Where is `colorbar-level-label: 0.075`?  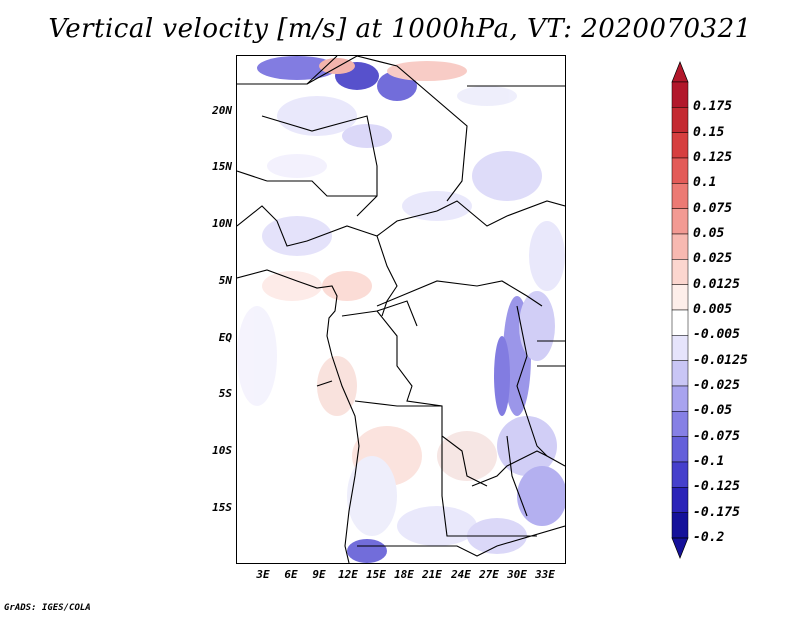
colorbar-level-label: 0.075 is located at coordinates (713, 208).